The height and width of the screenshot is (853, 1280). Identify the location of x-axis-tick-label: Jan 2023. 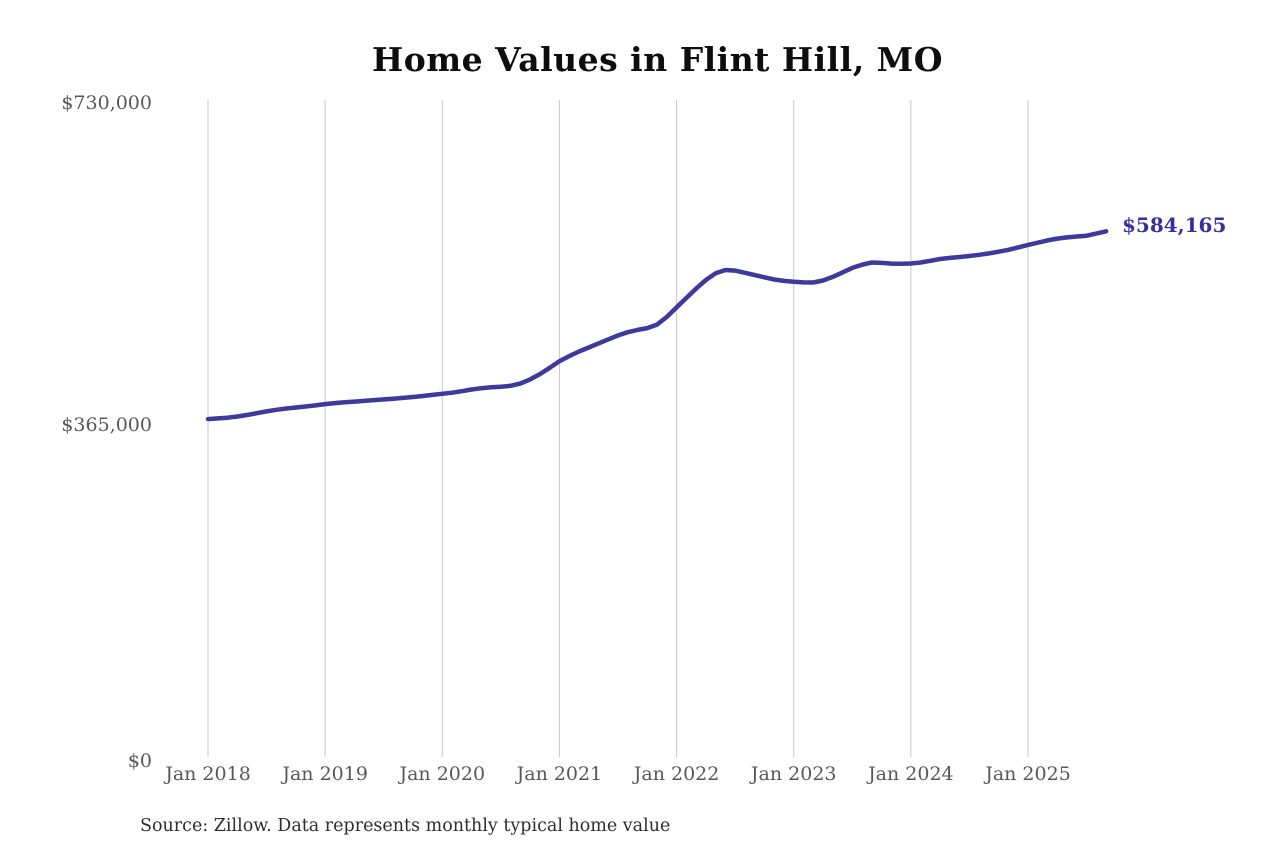
(793, 774).